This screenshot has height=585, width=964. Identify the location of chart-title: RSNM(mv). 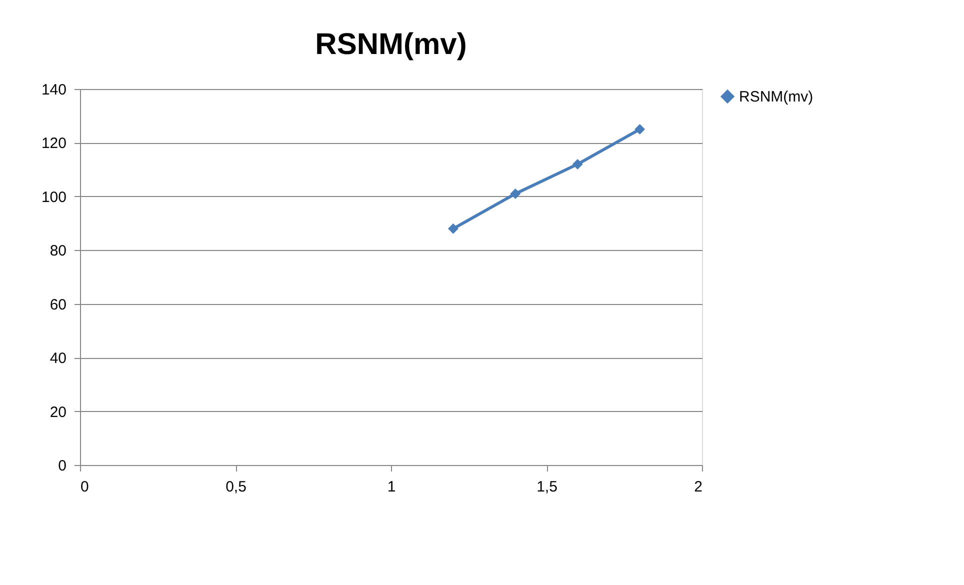
(391, 44).